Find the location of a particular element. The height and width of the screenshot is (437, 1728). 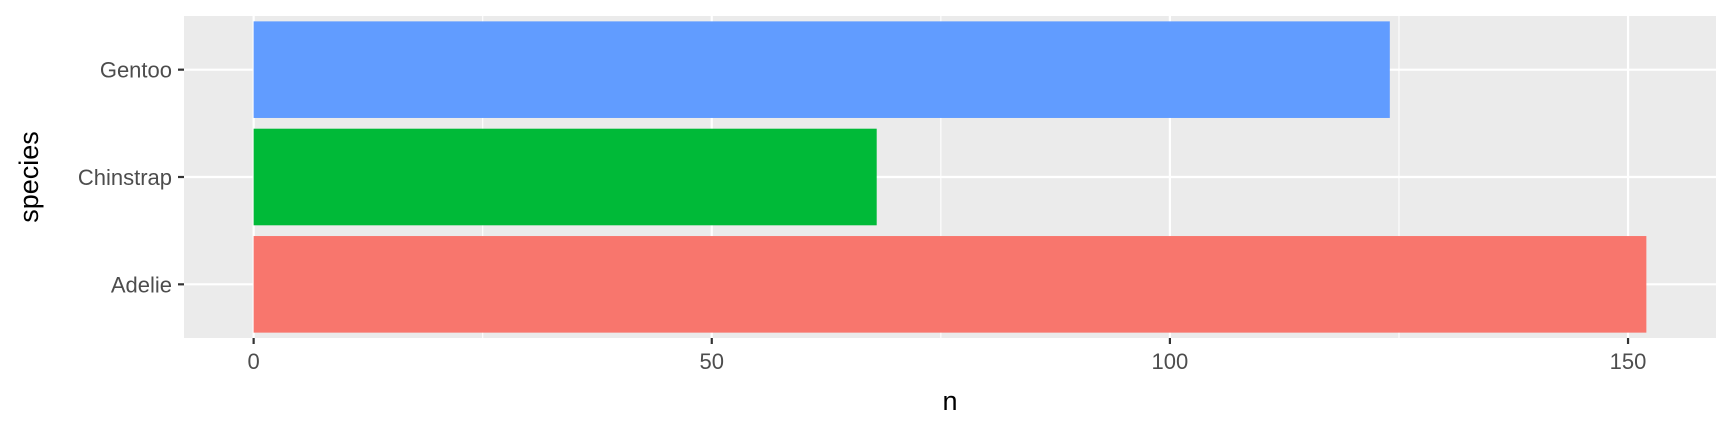

y-tick-label: Gentoo is located at coordinates (136, 70).